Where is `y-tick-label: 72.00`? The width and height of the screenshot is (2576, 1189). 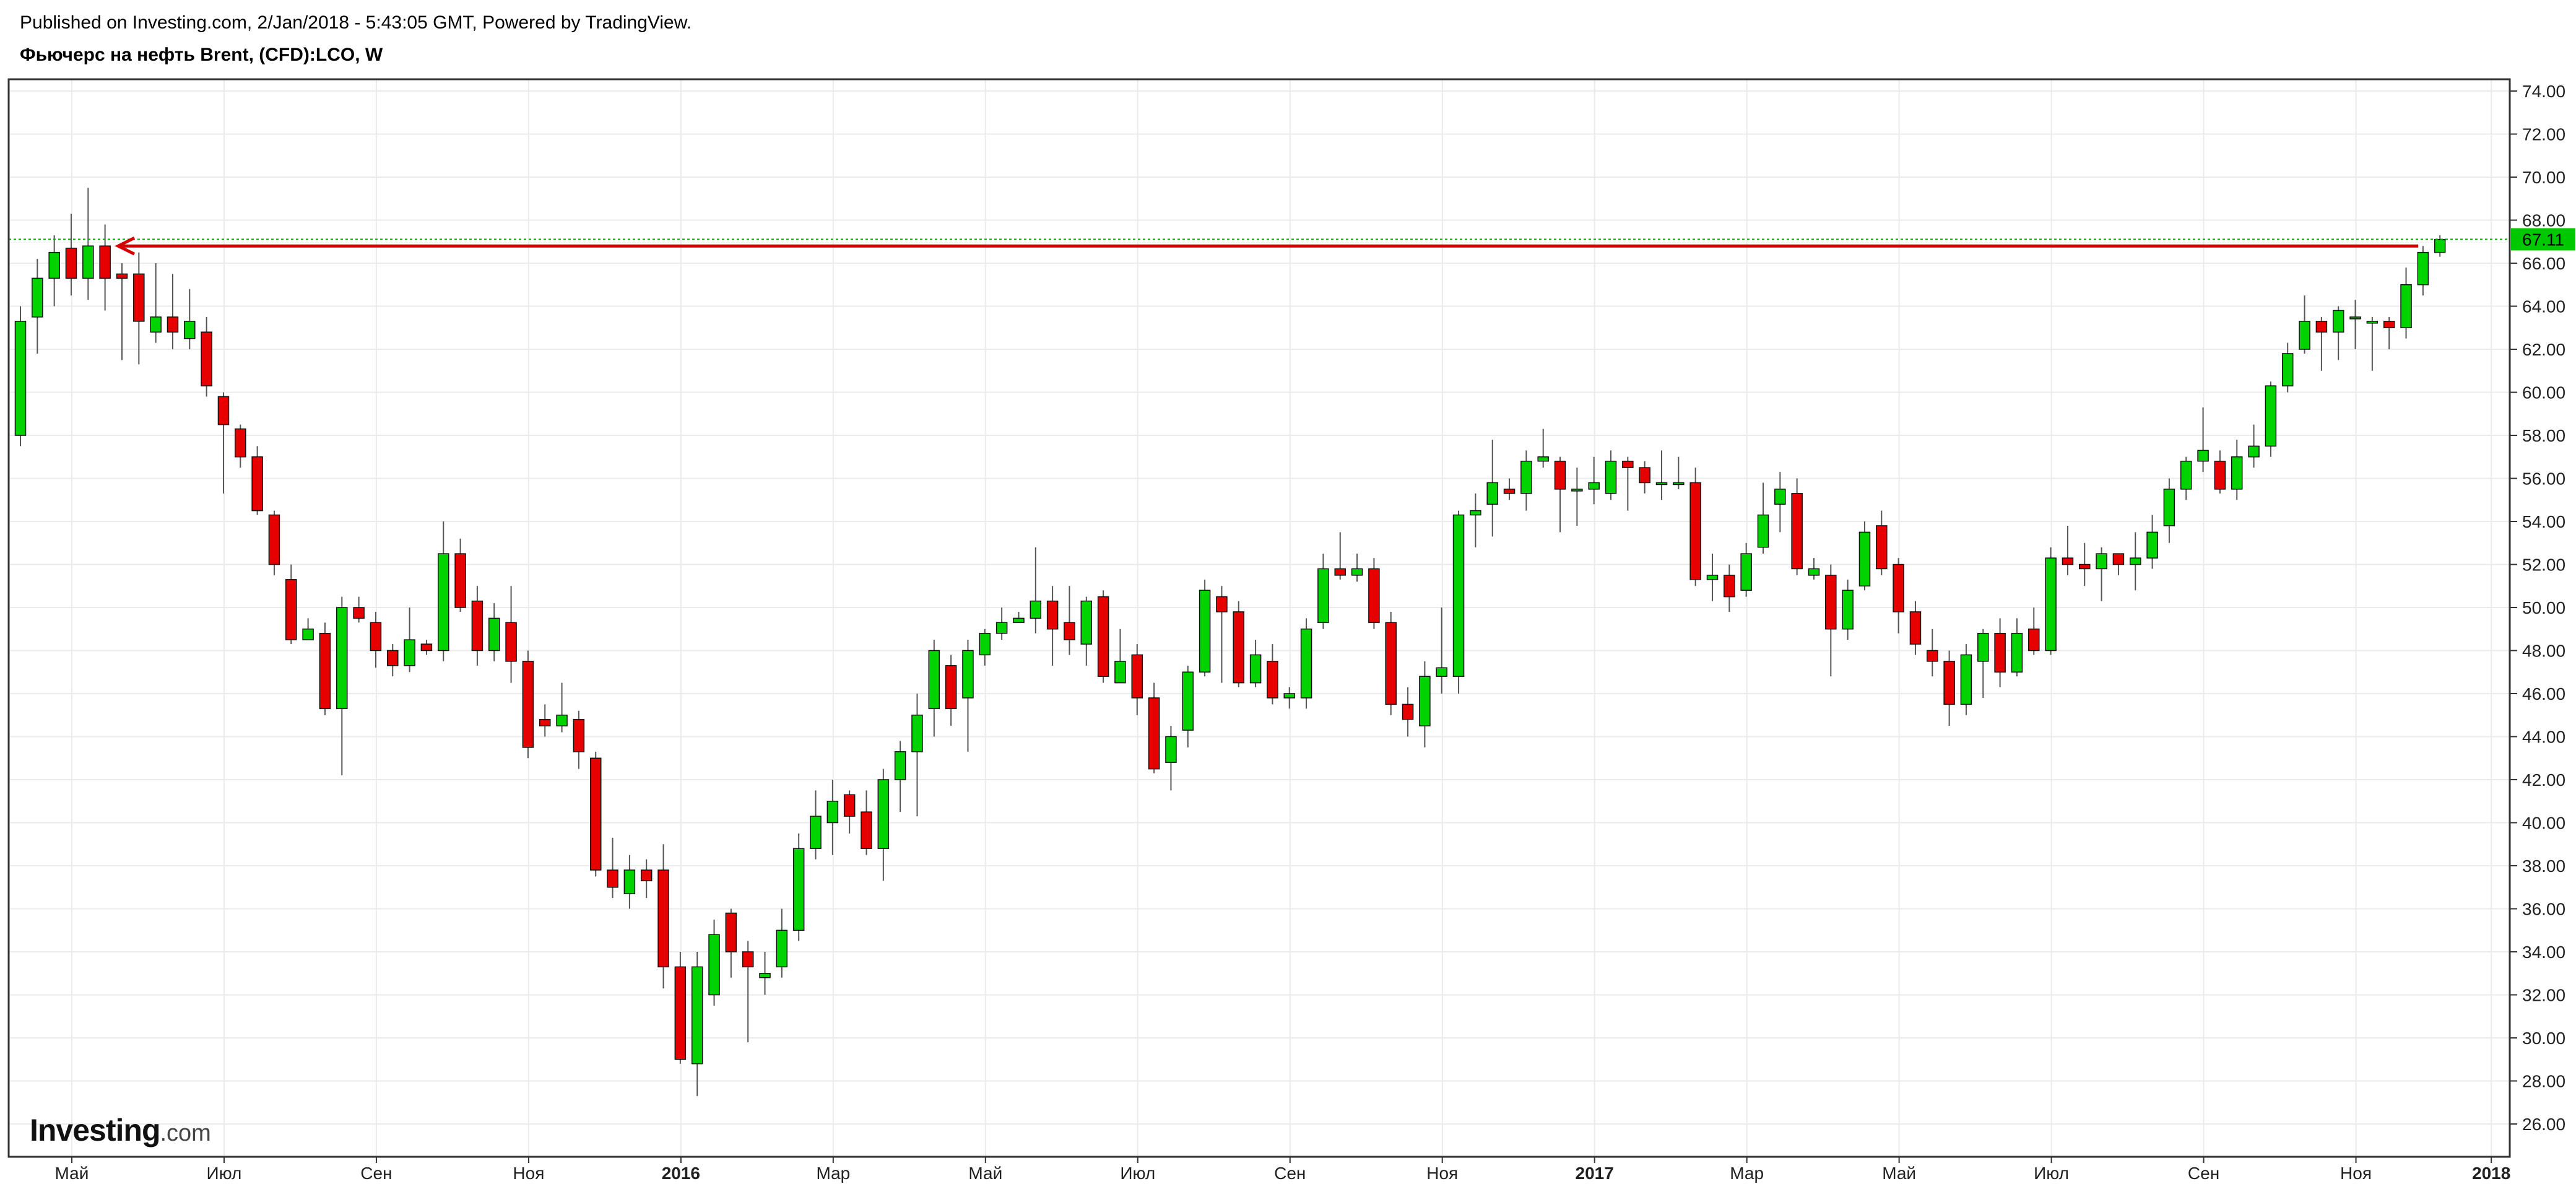
y-tick-label: 72.00 is located at coordinates (2543, 134).